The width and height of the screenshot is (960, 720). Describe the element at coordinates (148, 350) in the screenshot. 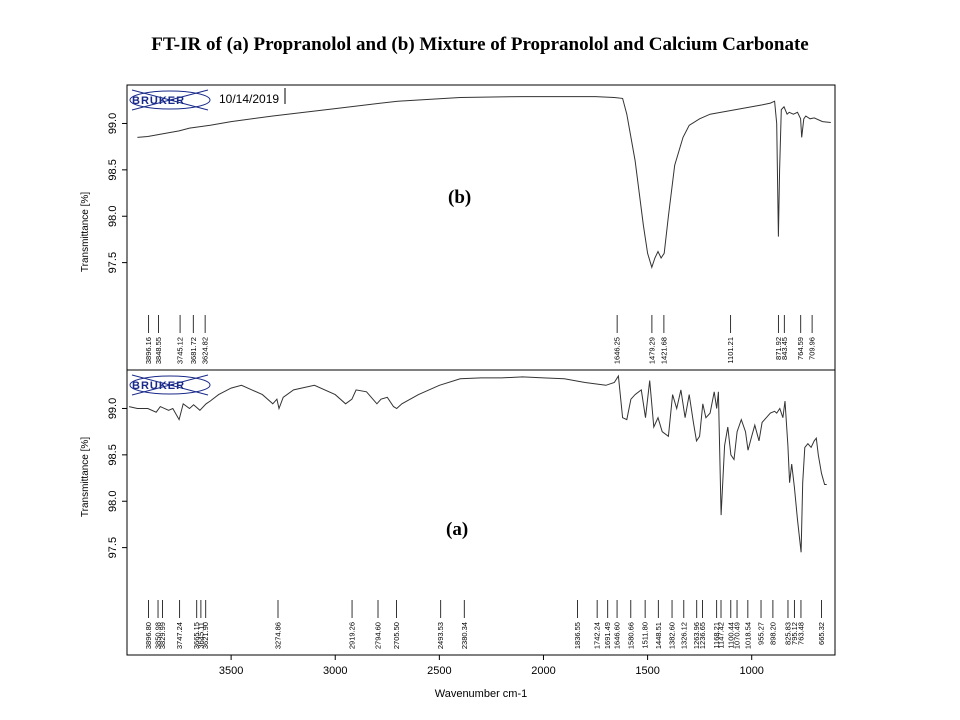

I see `peak-label-b-0: 3896.16` at that location.